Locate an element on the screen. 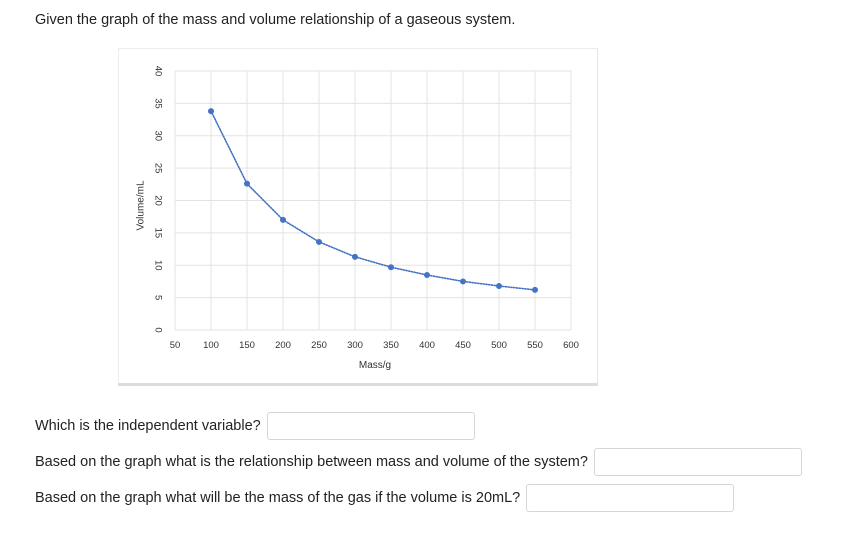 The width and height of the screenshot is (866, 542). y-tick-label: 30 is located at coordinates (157, 135).